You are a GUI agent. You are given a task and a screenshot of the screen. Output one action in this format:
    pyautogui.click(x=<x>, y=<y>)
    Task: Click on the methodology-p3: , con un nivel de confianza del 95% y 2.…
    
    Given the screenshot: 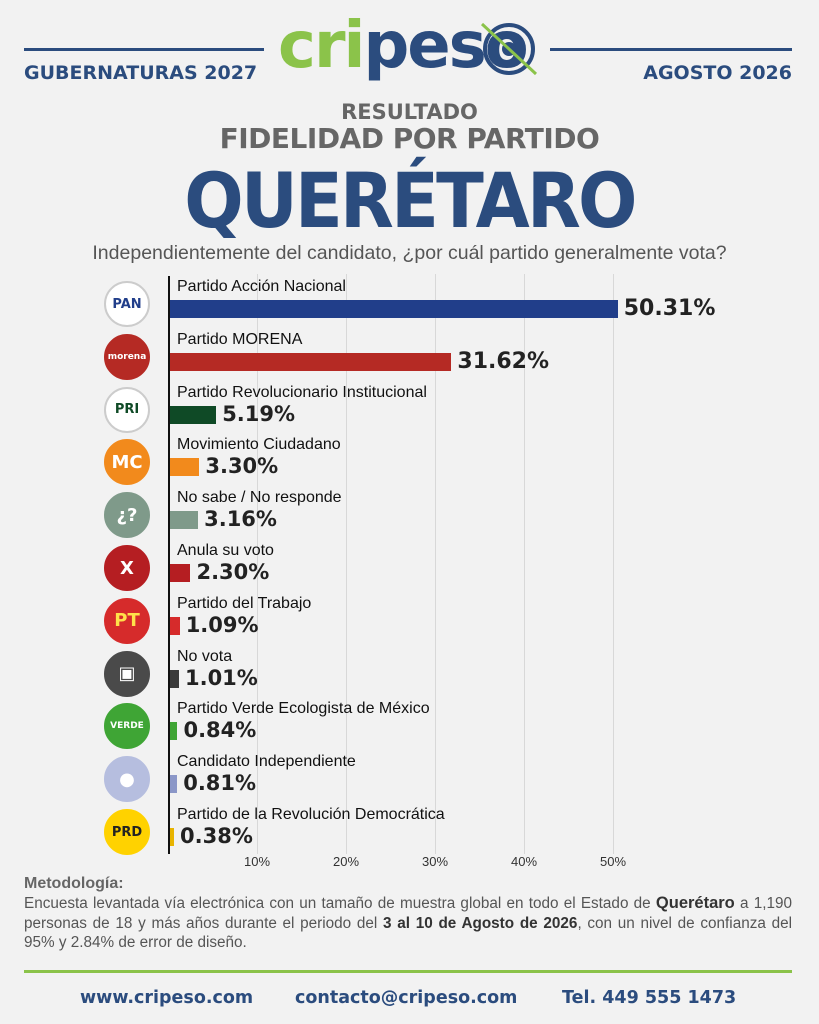 What is the action you would take?
    pyautogui.click(x=408, y=933)
    